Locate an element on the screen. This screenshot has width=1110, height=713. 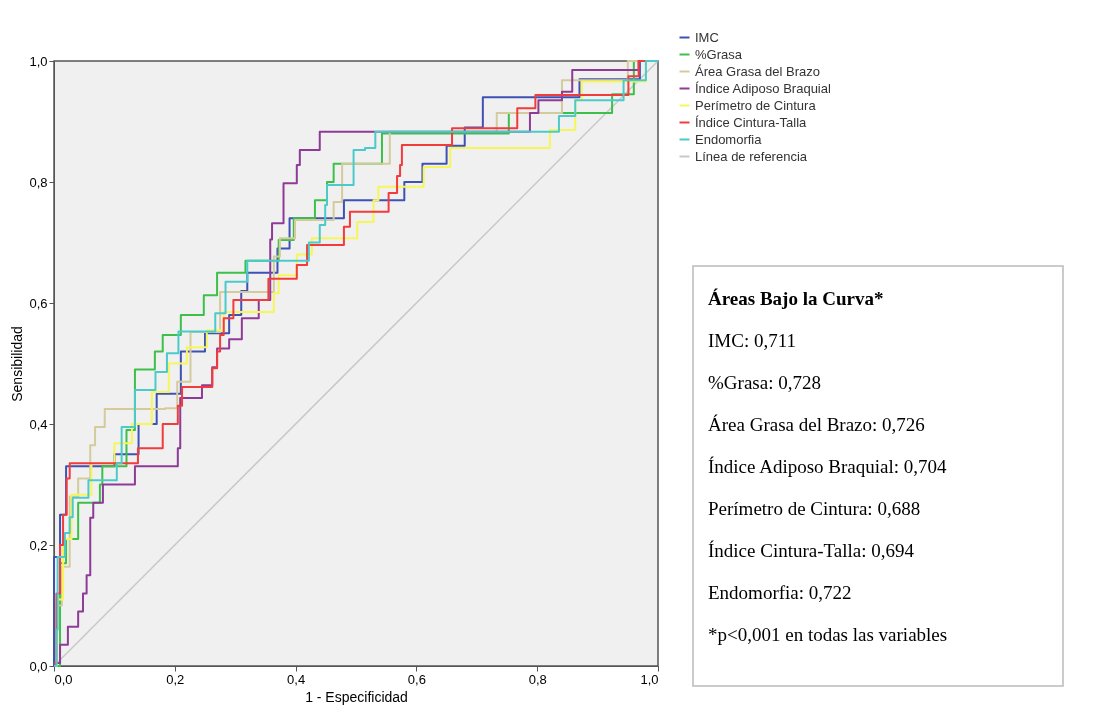
y-axis-title: Sensibilidad is located at coordinates (17, 364).